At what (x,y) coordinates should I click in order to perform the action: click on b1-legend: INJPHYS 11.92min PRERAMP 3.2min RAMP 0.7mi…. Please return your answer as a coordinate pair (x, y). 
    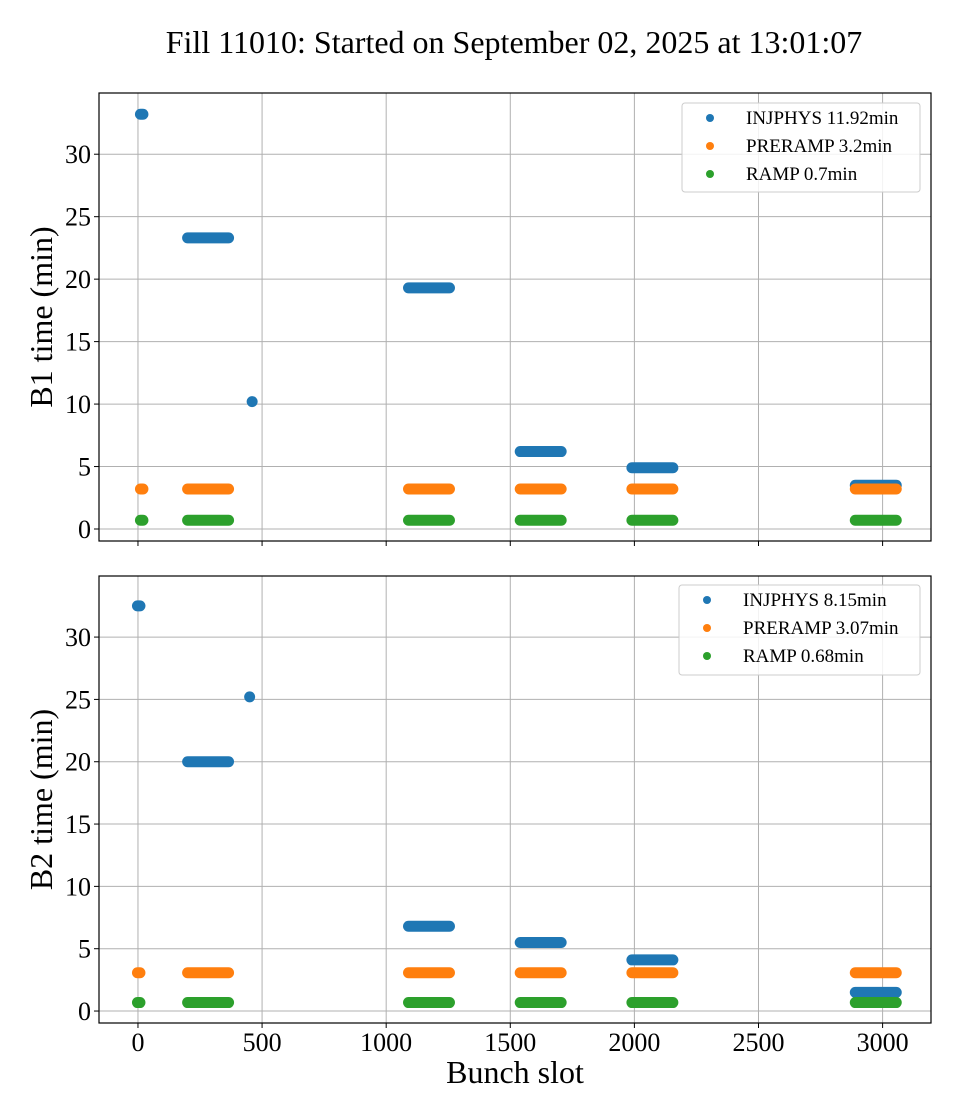
    Looking at the image, I should click on (801, 147).